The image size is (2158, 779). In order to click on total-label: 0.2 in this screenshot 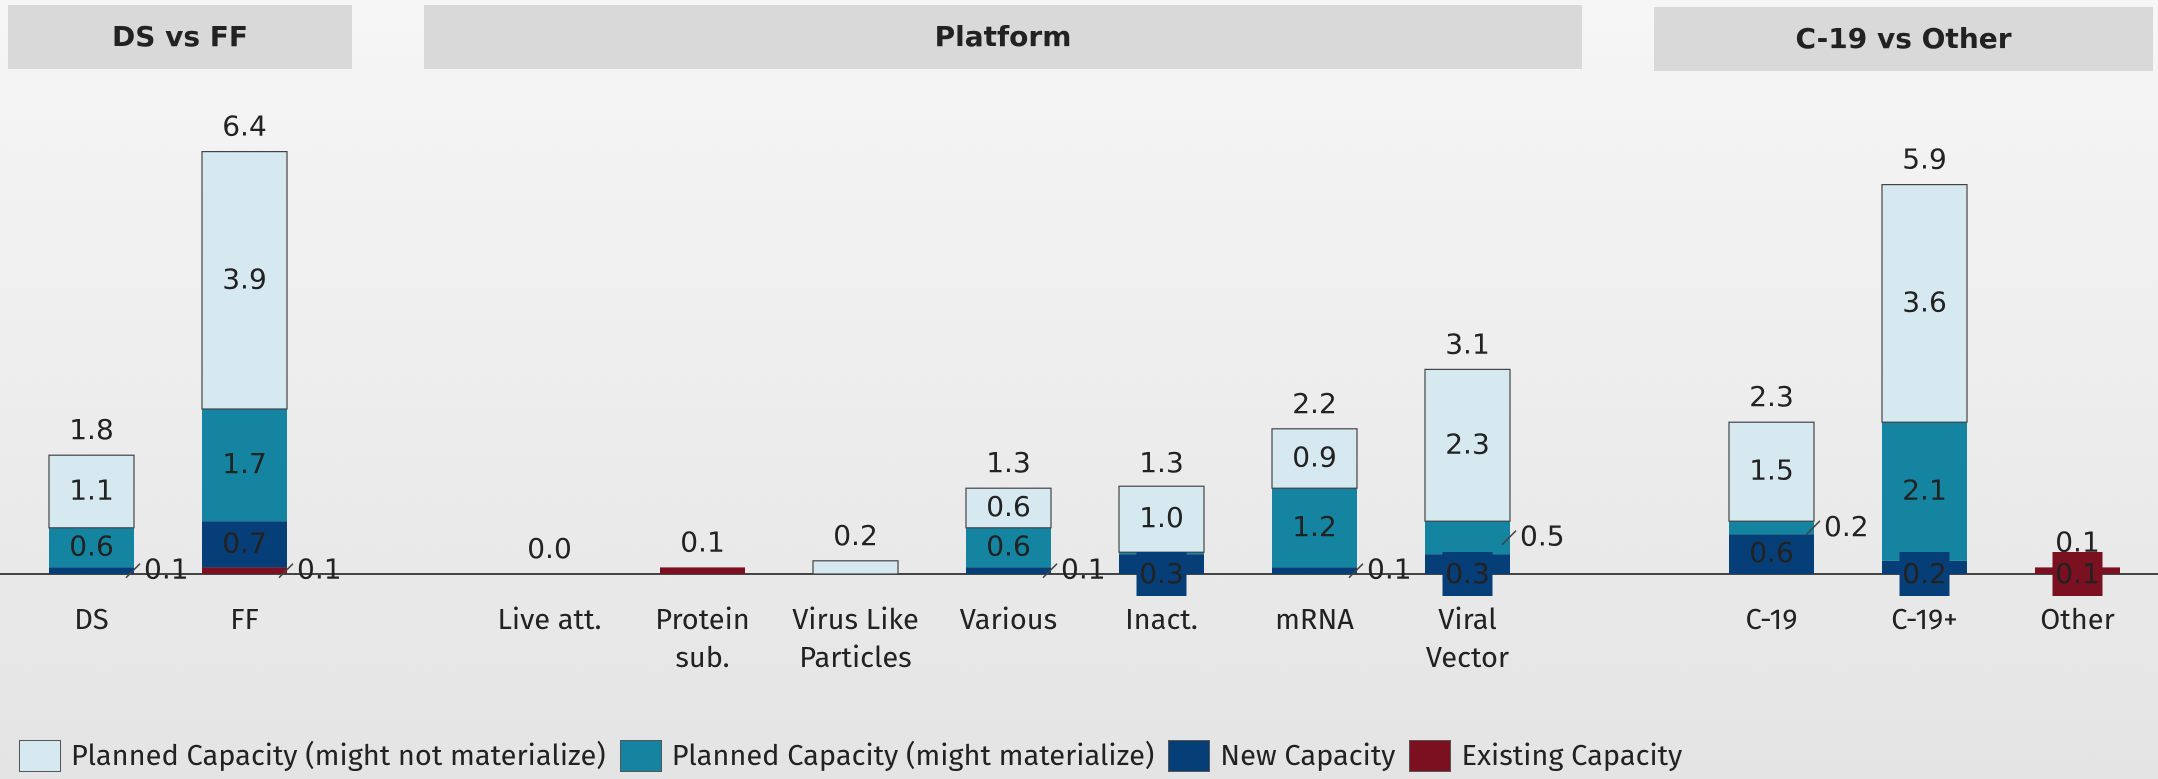, I will do `click(855, 535)`.